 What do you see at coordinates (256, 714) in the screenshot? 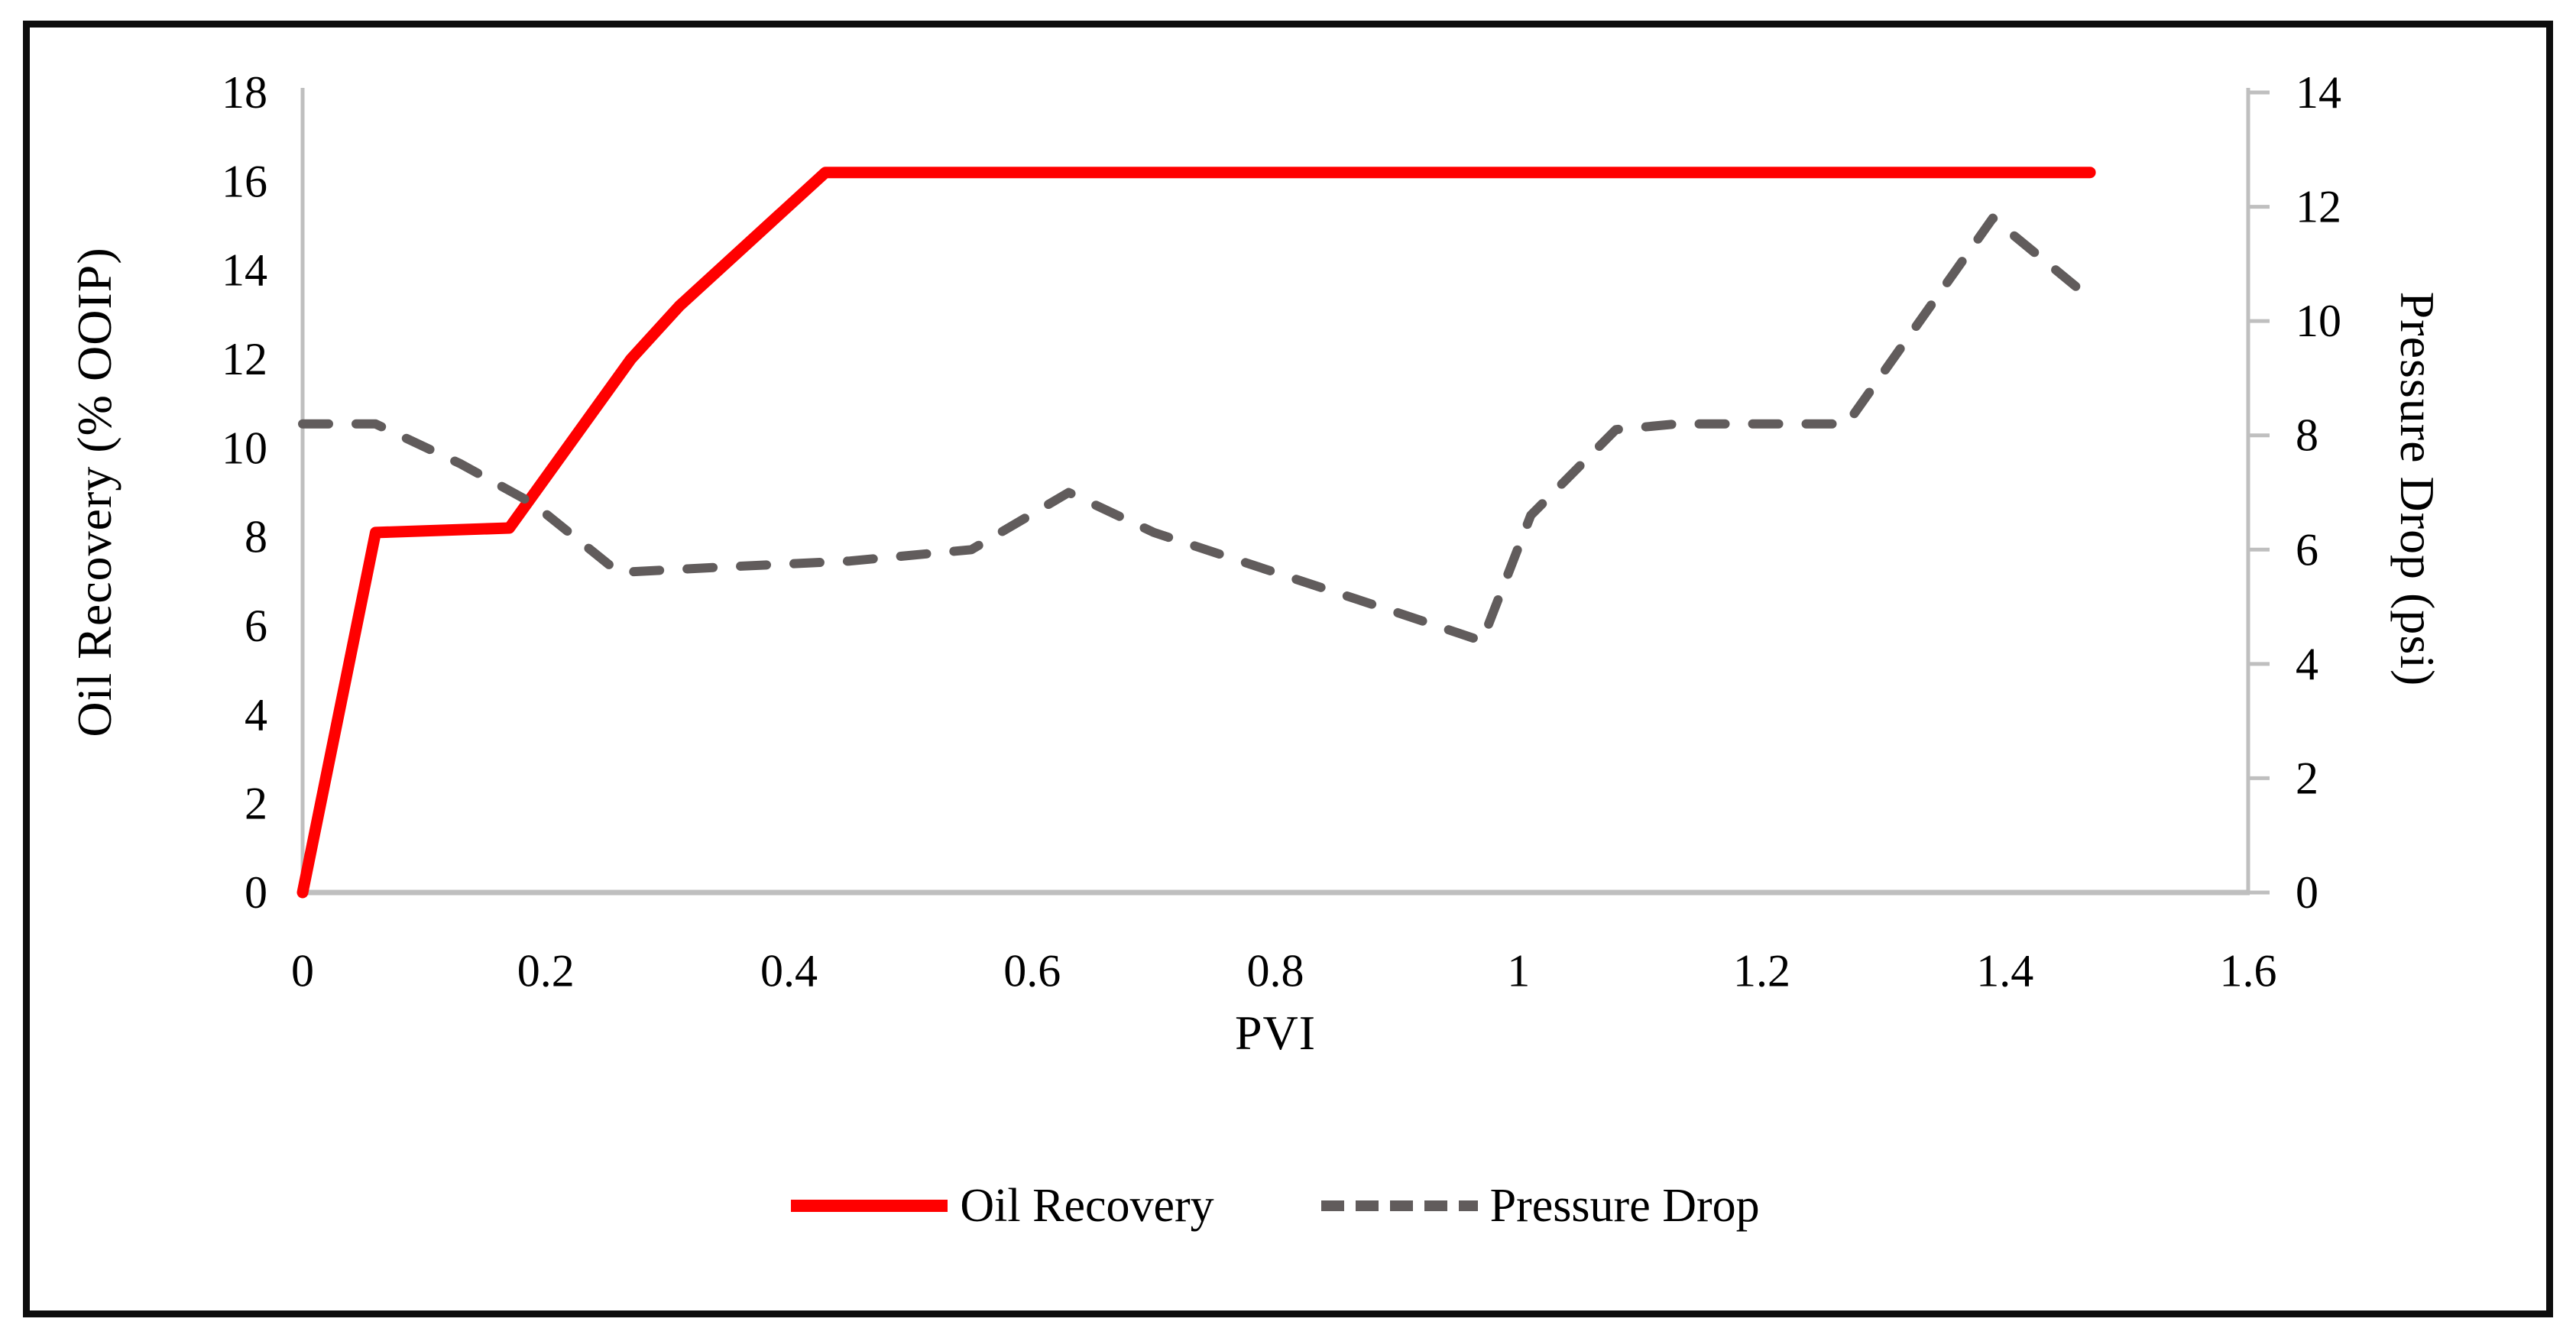
I see `left-axis-tick-label: 4` at bounding box center [256, 714].